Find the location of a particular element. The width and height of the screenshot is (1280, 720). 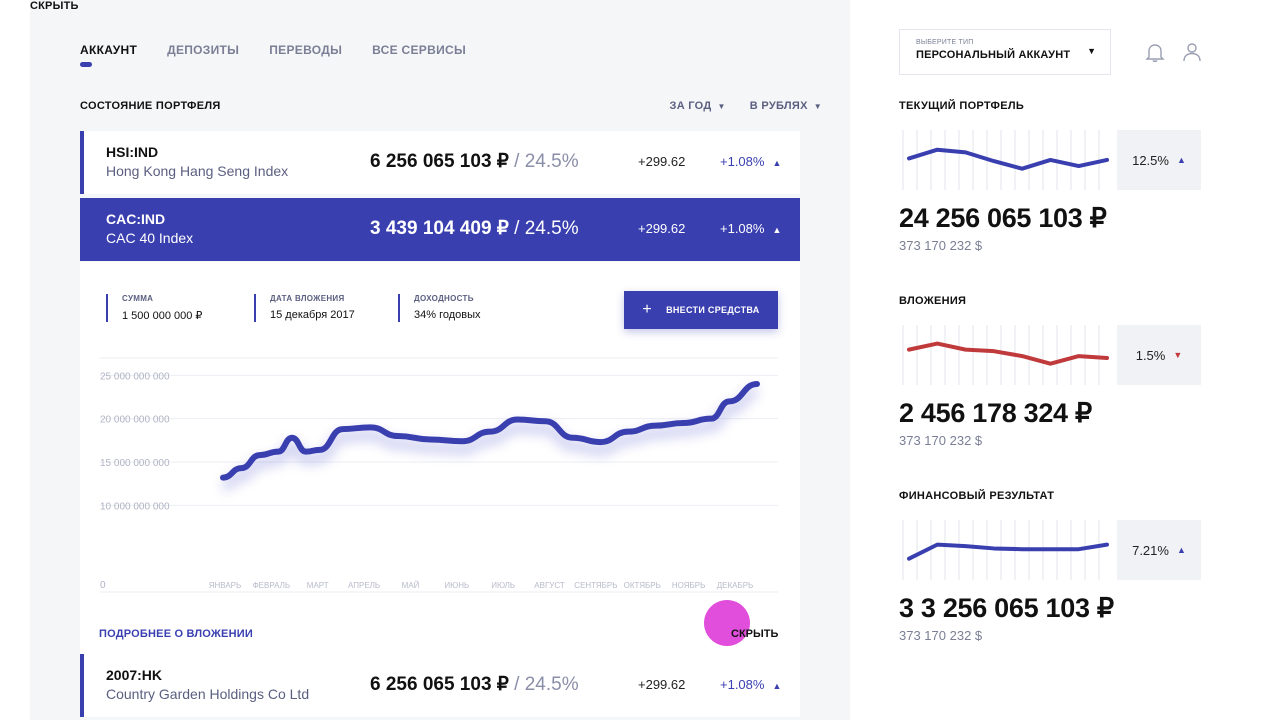

portfolio-filters: ЗА ГОД ▼ В РУБЛЯХ ▼ is located at coordinates (746, 106).